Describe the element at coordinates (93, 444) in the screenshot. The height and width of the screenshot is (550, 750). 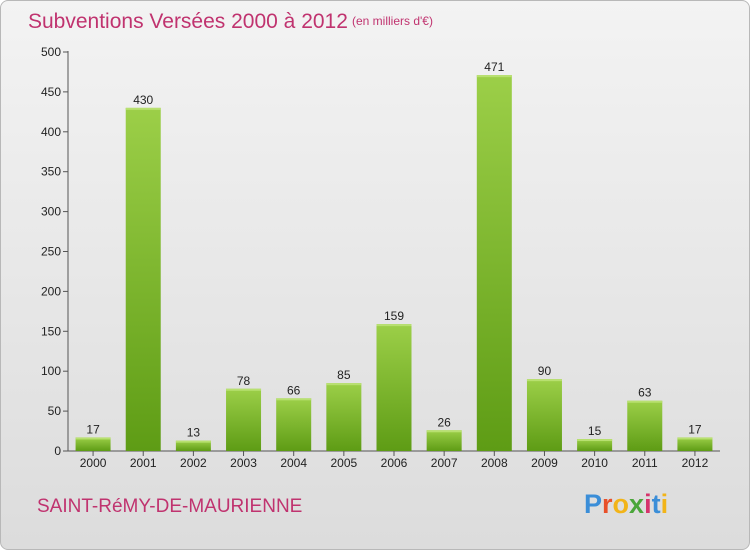
I see `bar-2000` at that location.